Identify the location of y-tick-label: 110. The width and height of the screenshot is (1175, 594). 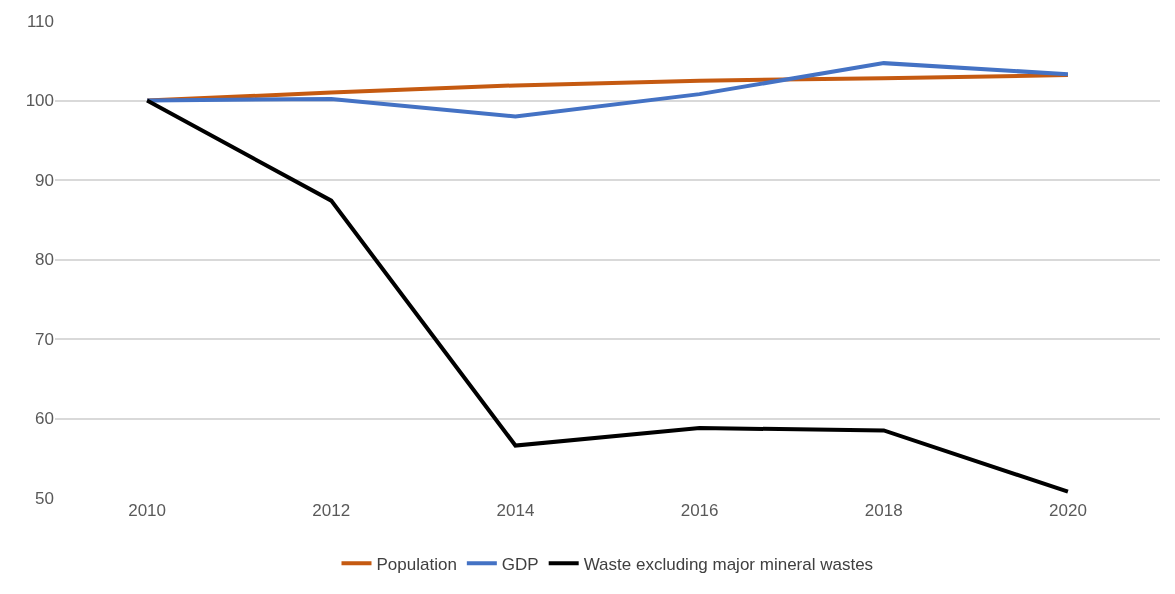
(40, 21).